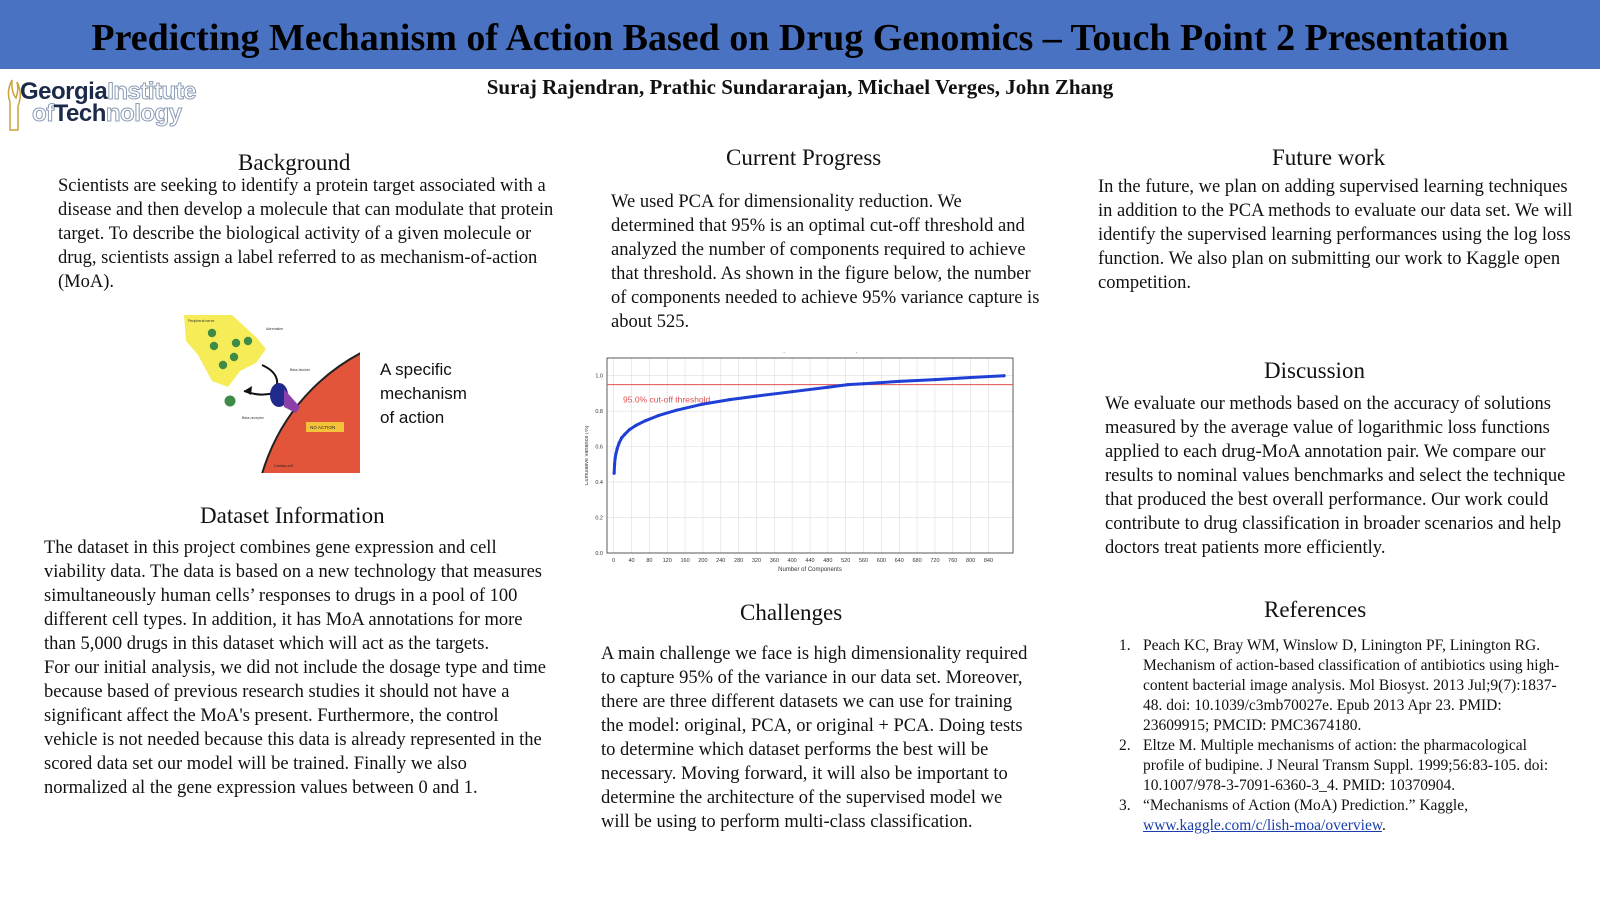 The image size is (1600, 900). I want to click on x-tick-label: 560, so click(863, 561).